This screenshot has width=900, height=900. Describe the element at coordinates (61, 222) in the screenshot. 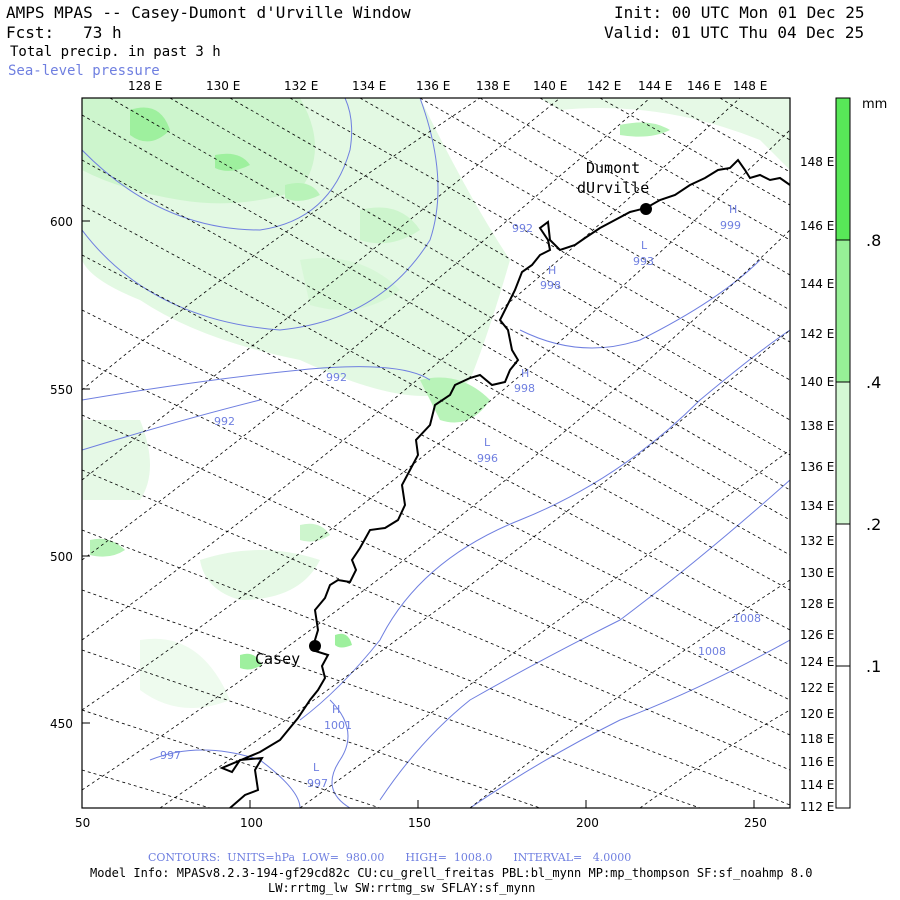

I see `y-tick-label: 600` at that location.